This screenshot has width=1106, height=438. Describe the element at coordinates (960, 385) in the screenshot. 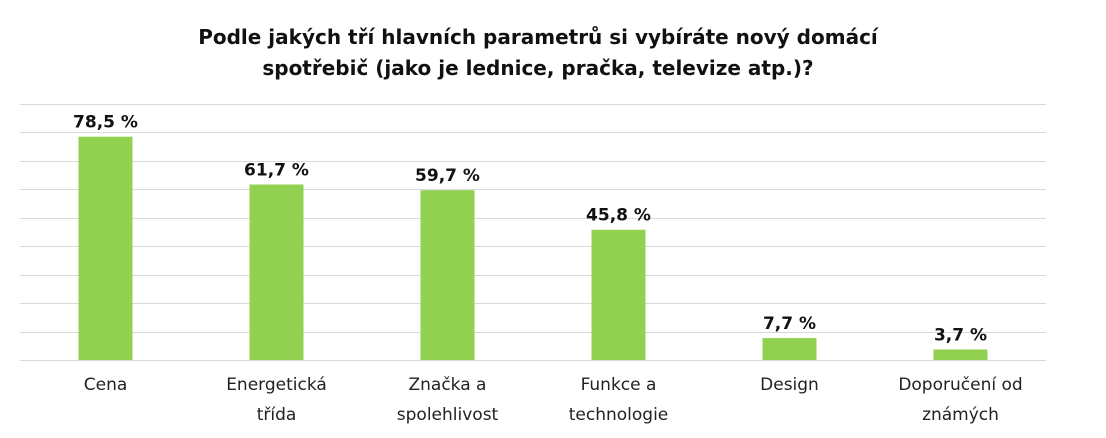

I see `category-label: Doporučení od` at that location.